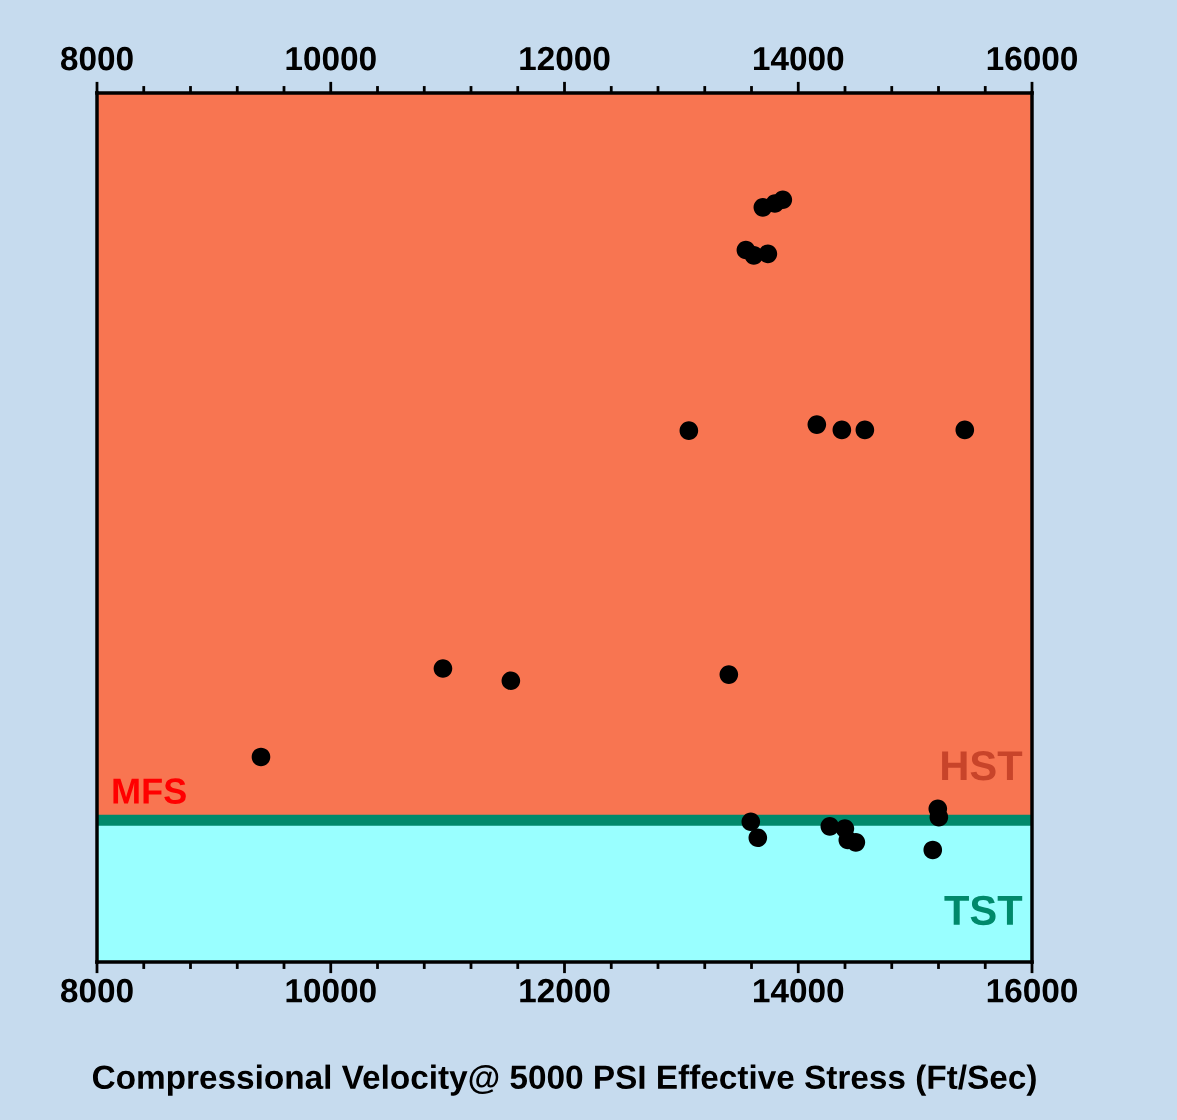 This screenshot has height=1120, width=1177. What do you see at coordinates (565, 990) in the screenshot?
I see `x-tick-label: 12000` at bounding box center [565, 990].